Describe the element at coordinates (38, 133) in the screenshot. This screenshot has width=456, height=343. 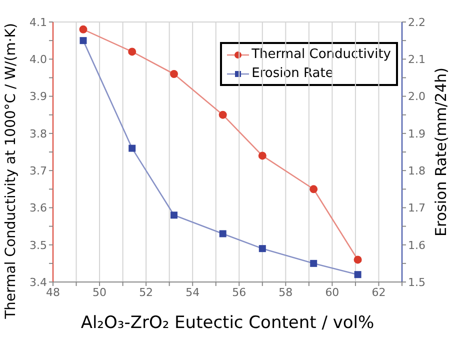
I see `y-tick-label: 3.8` at that location.